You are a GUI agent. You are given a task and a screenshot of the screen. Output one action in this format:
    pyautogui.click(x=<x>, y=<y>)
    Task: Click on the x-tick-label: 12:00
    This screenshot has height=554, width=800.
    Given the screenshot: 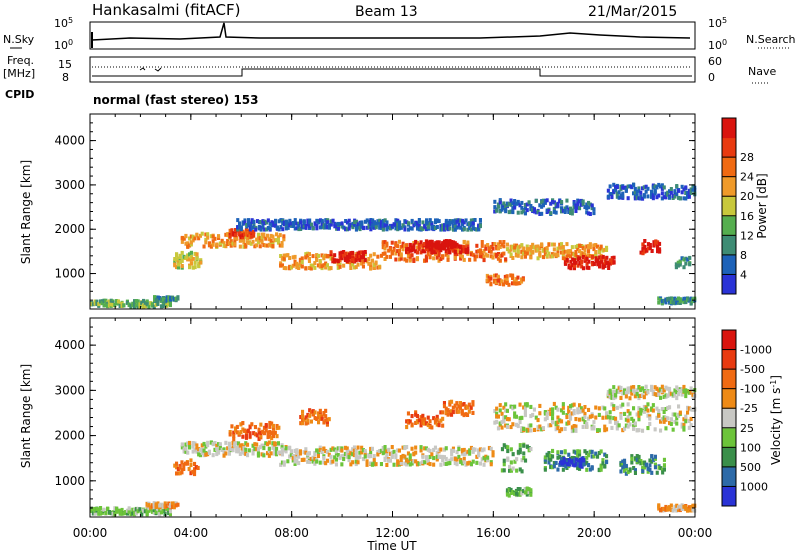 What is the action you would take?
    pyautogui.click(x=392, y=533)
    